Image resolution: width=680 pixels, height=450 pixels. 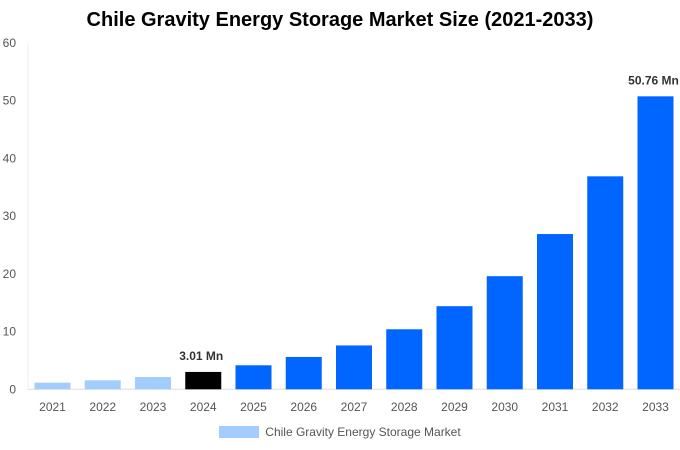 I want to click on x-tick-label: 2026, so click(x=303, y=407).